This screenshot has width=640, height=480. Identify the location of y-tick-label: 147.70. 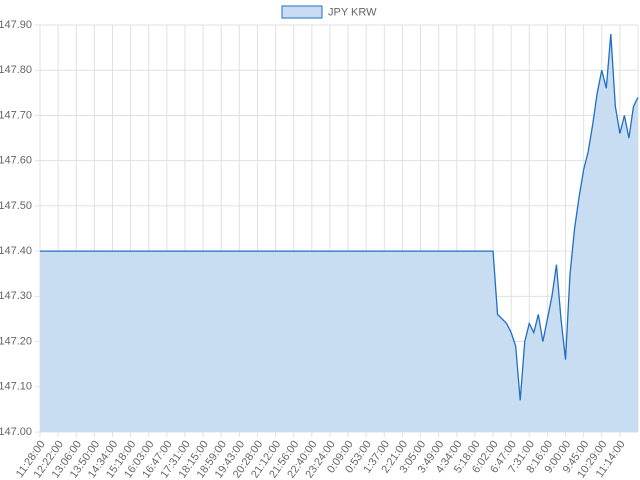
(16, 115).